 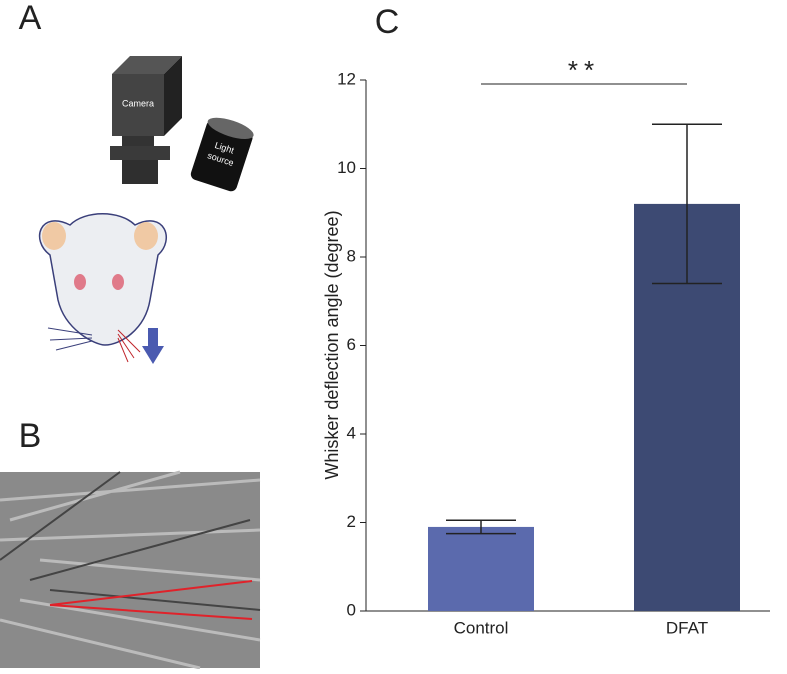 I want to click on panel-label: B, so click(x=30, y=436).